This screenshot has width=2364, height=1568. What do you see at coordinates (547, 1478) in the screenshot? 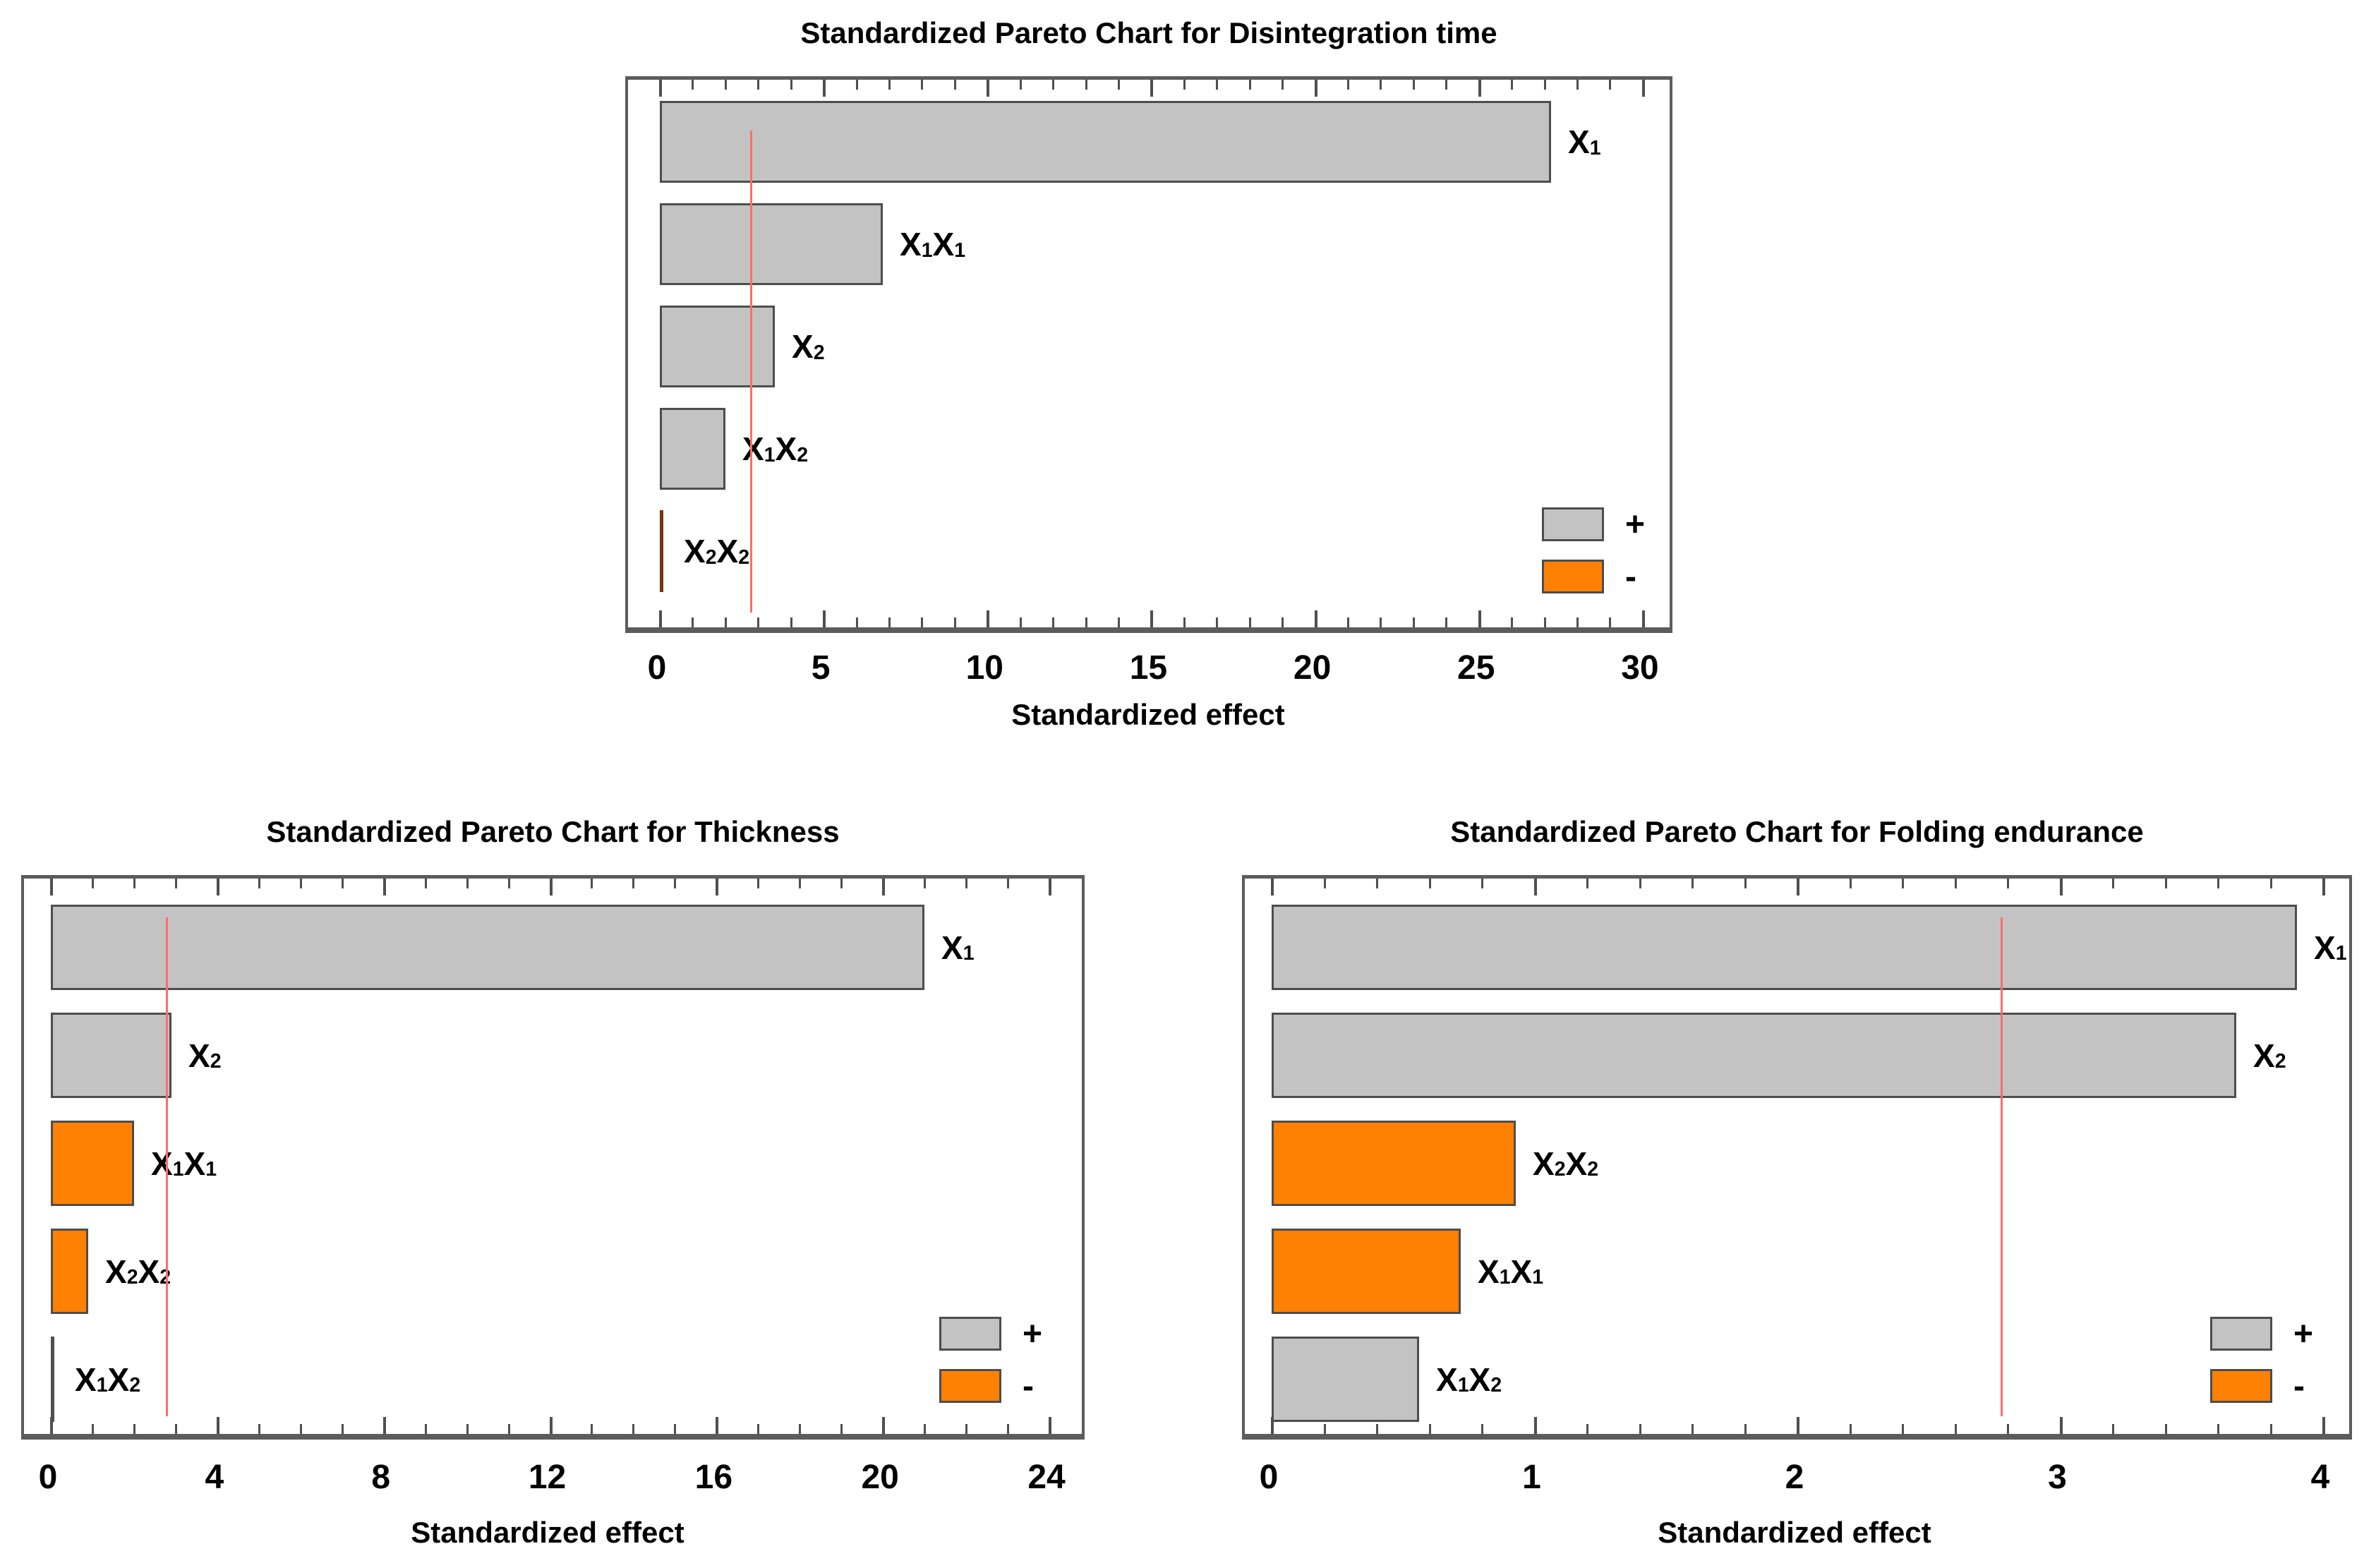
I see `x-tick-label: 12` at bounding box center [547, 1478].